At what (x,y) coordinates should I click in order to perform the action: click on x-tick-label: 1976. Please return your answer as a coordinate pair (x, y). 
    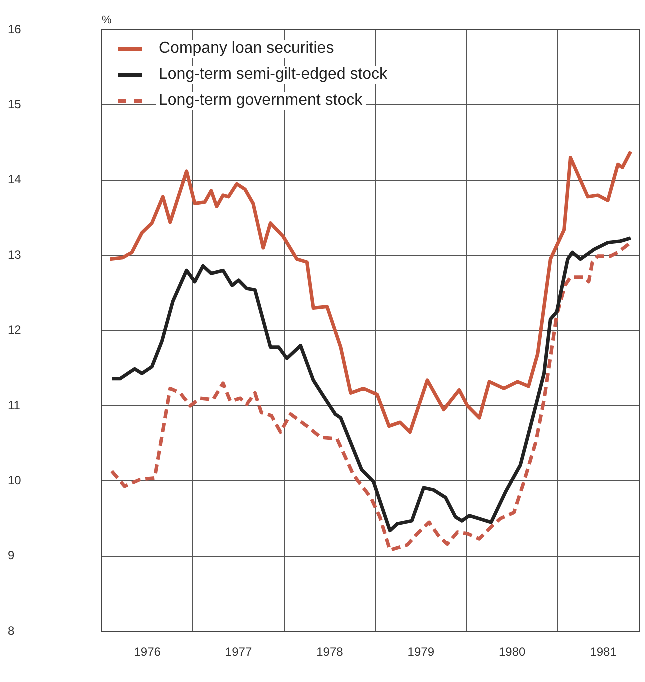
    Looking at the image, I should click on (148, 652).